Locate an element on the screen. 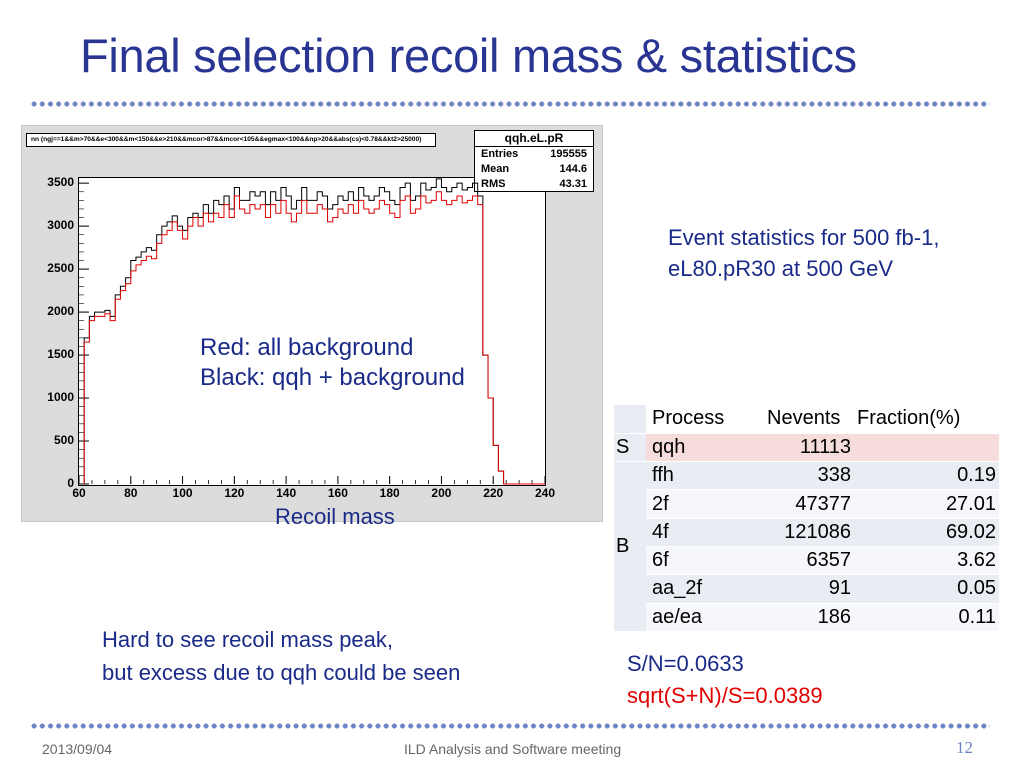 The width and height of the screenshot is (1024, 768). cell-process: 2f is located at coordinates (705, 504).